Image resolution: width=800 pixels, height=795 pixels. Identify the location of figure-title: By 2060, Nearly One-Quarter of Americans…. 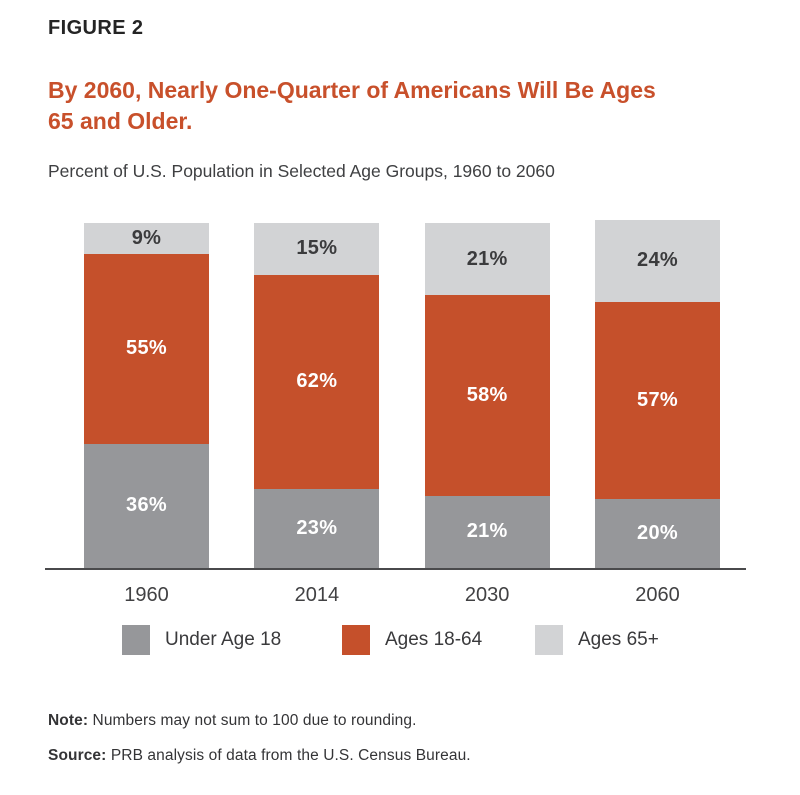
(352, 106).